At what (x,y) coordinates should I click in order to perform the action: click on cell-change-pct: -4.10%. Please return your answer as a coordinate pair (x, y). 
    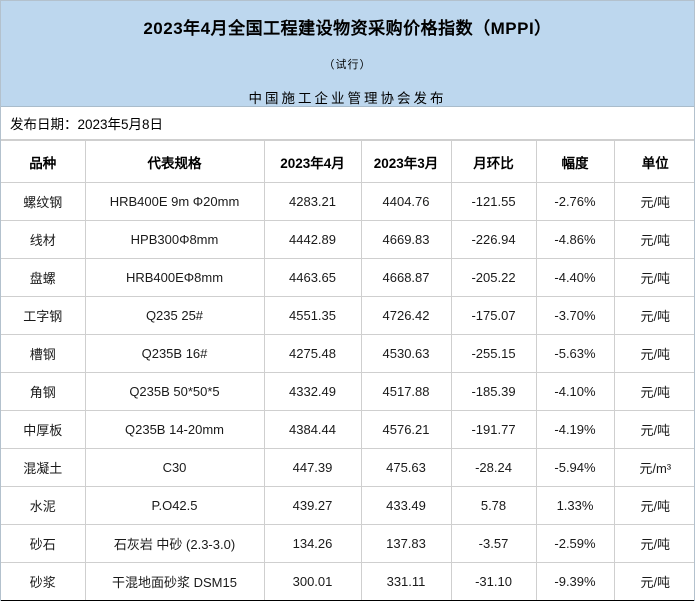
    Looking at the image, I should click on (575, 391).